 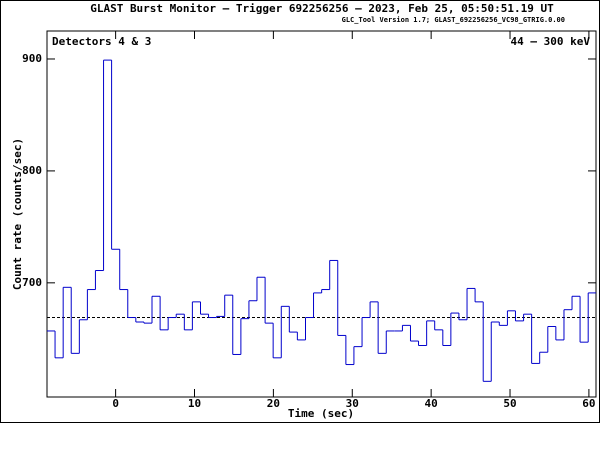 I want to click on x-tick-label: 40, so click(x=431, y=403).